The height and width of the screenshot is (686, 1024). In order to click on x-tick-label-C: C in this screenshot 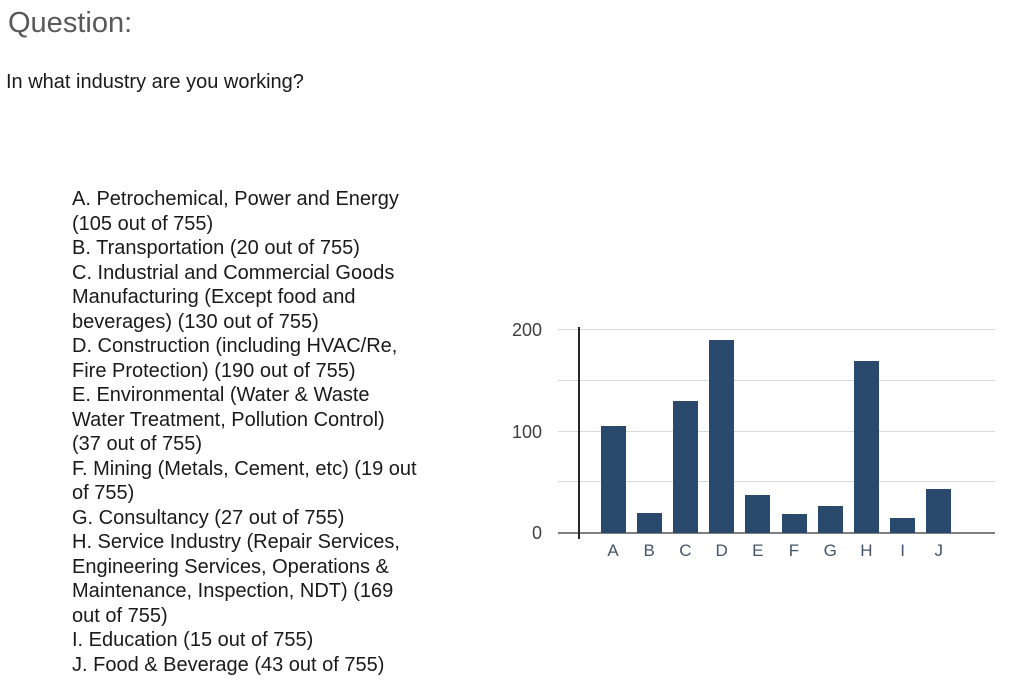, I will do `click(685, 550)`.